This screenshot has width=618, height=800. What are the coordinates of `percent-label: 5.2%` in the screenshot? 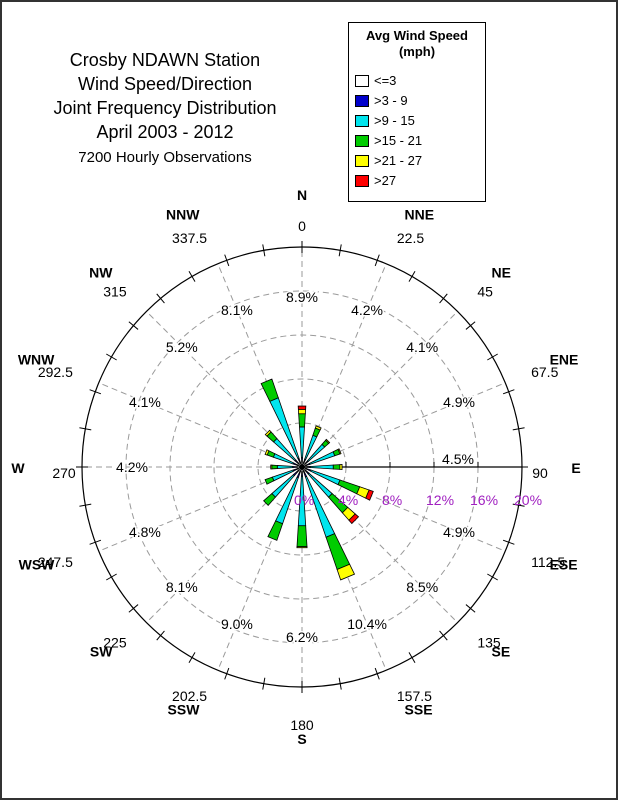 It's located at (182, 347).